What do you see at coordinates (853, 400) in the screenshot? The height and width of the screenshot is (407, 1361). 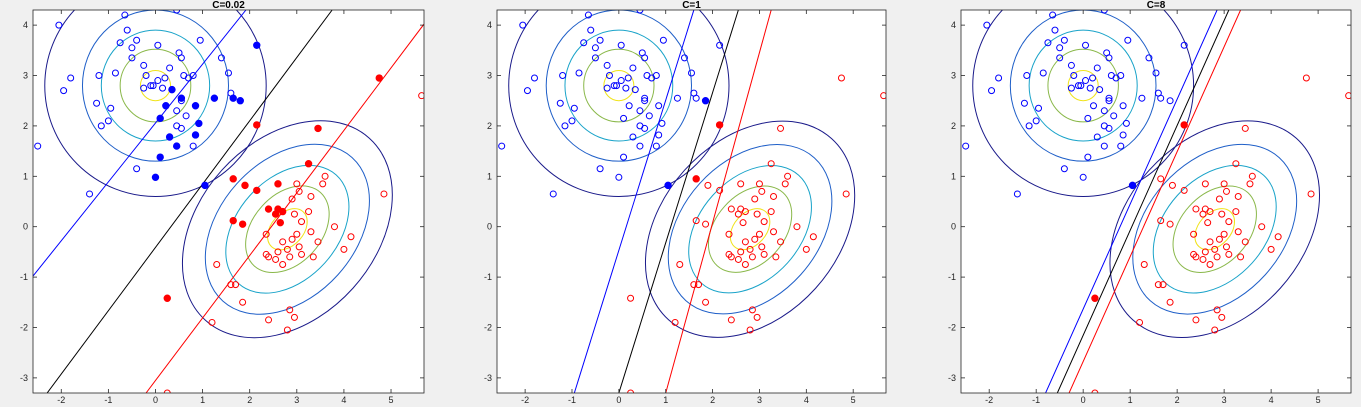 I see `x-tick-label: 5` at bounding box center [853, 400].